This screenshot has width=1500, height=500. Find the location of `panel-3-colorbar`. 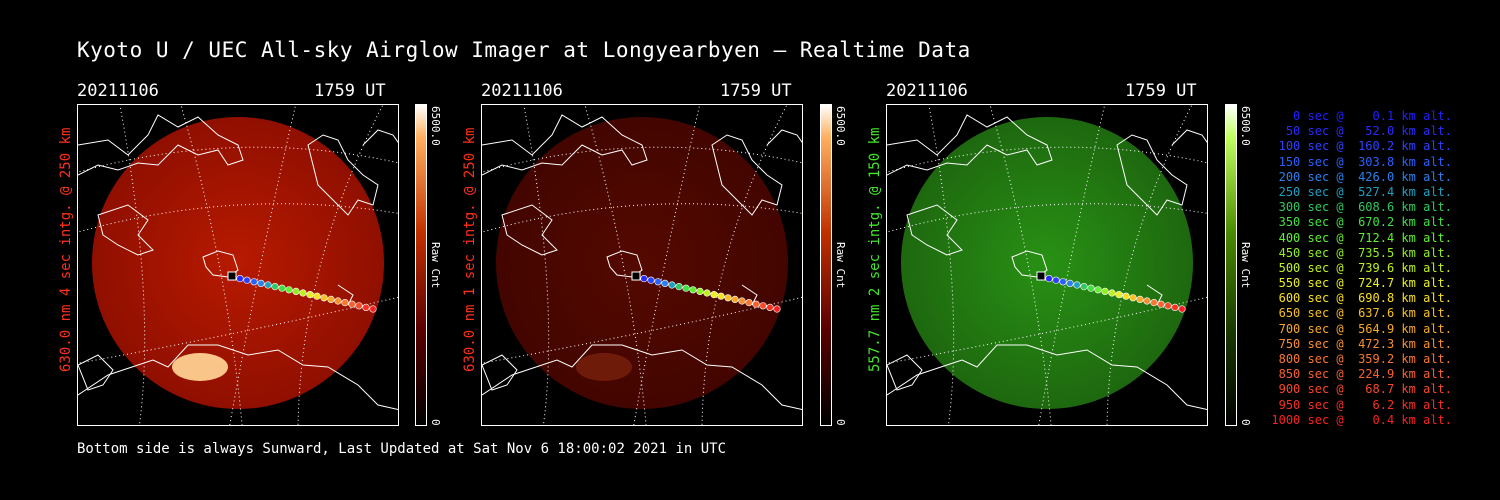

panel-3-colorbar is located at coordinates (1231, 265).